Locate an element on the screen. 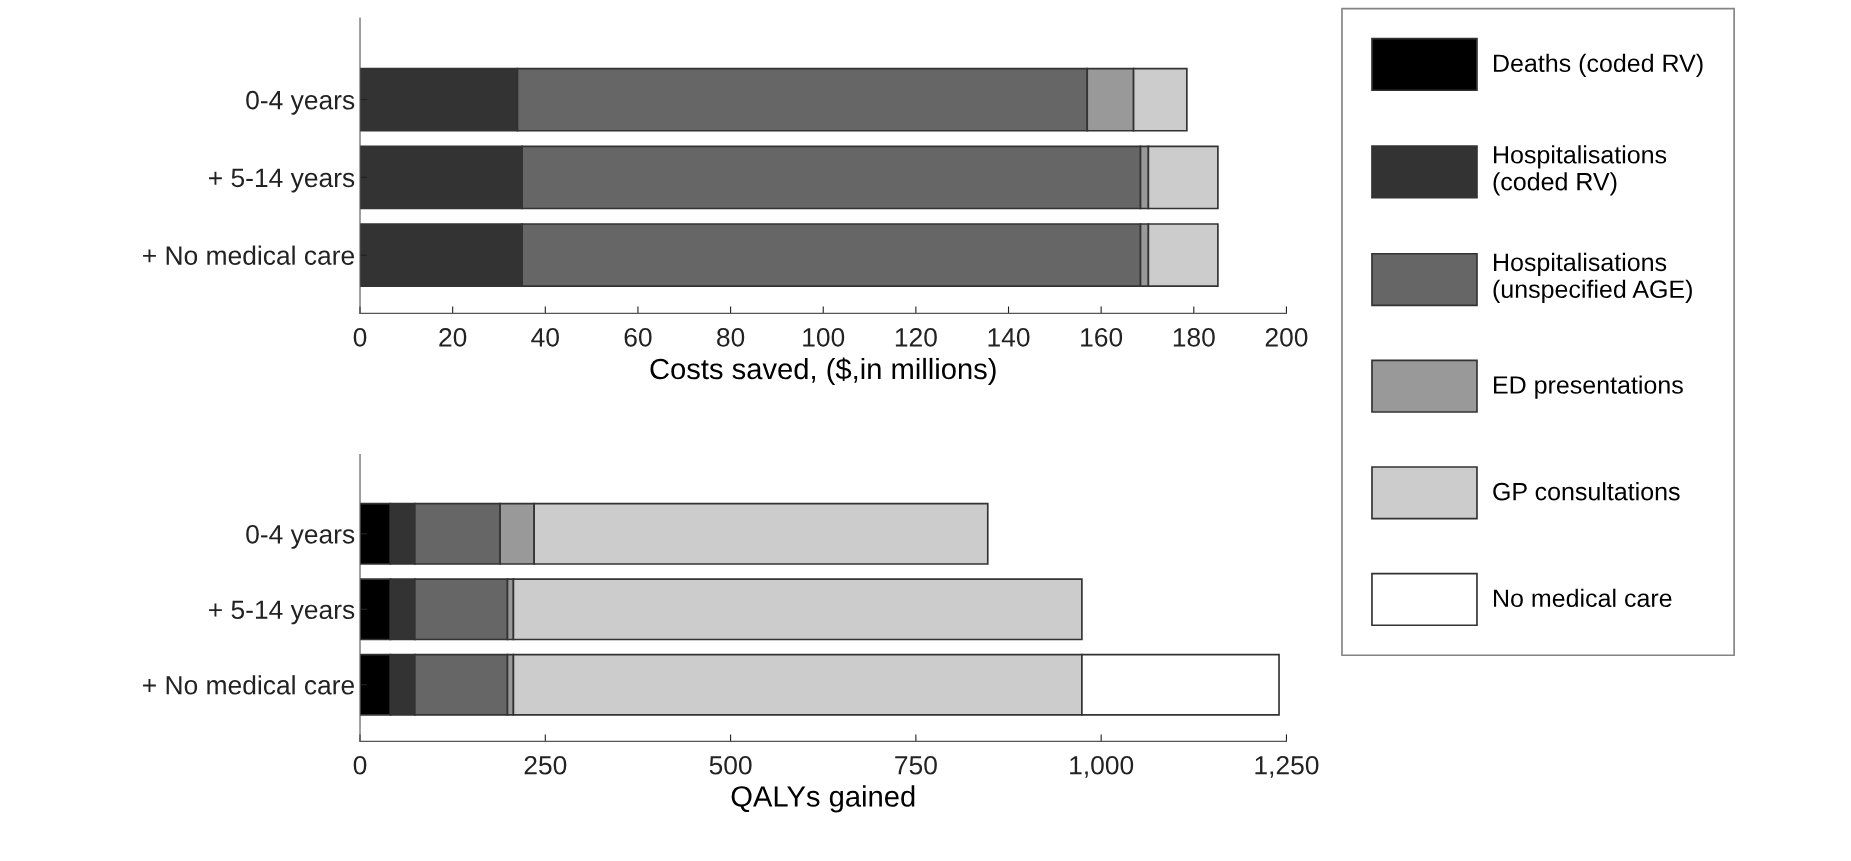 The width and height of the screenshot is (1851, 861). x-tick-label: 100 is located at coordinates (824, 337).